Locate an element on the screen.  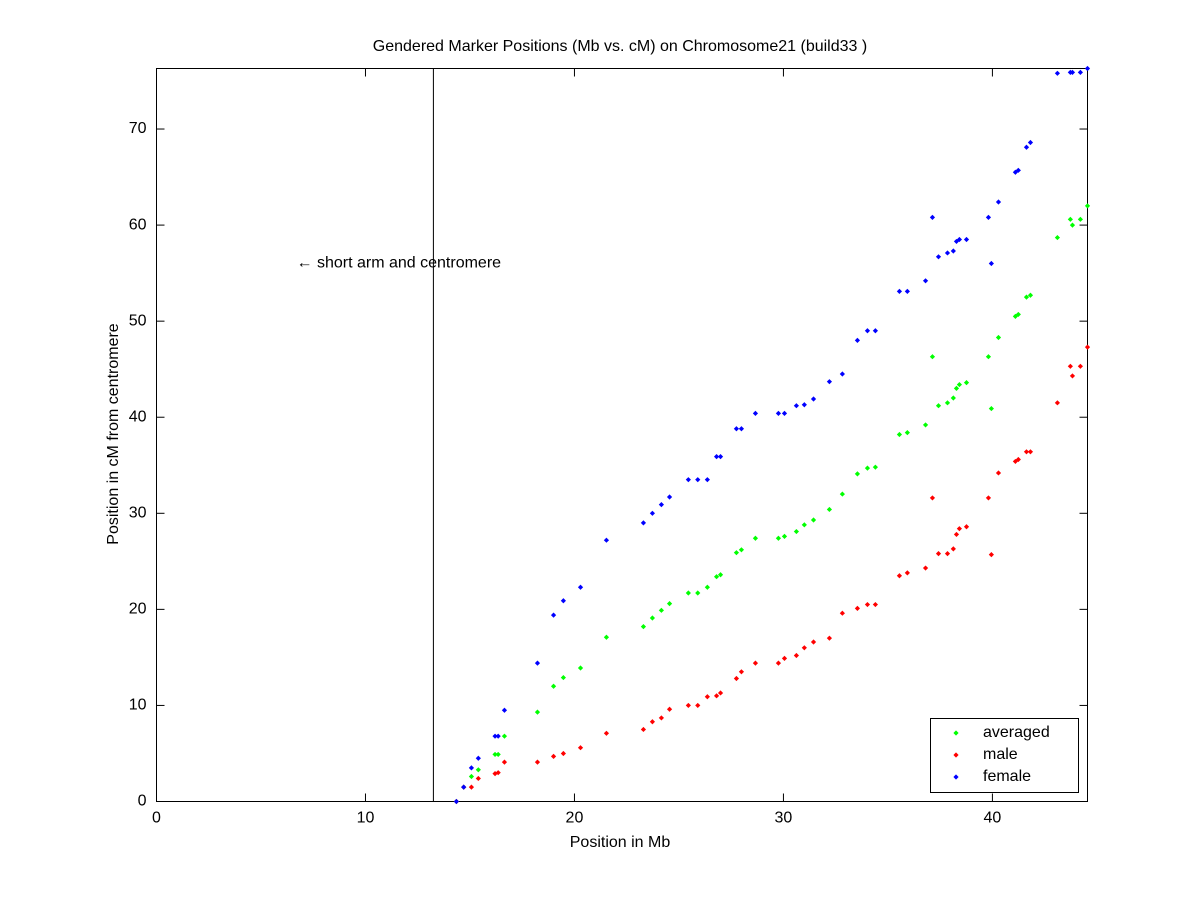
legend-label: male is located at coordinates (1000, 754).